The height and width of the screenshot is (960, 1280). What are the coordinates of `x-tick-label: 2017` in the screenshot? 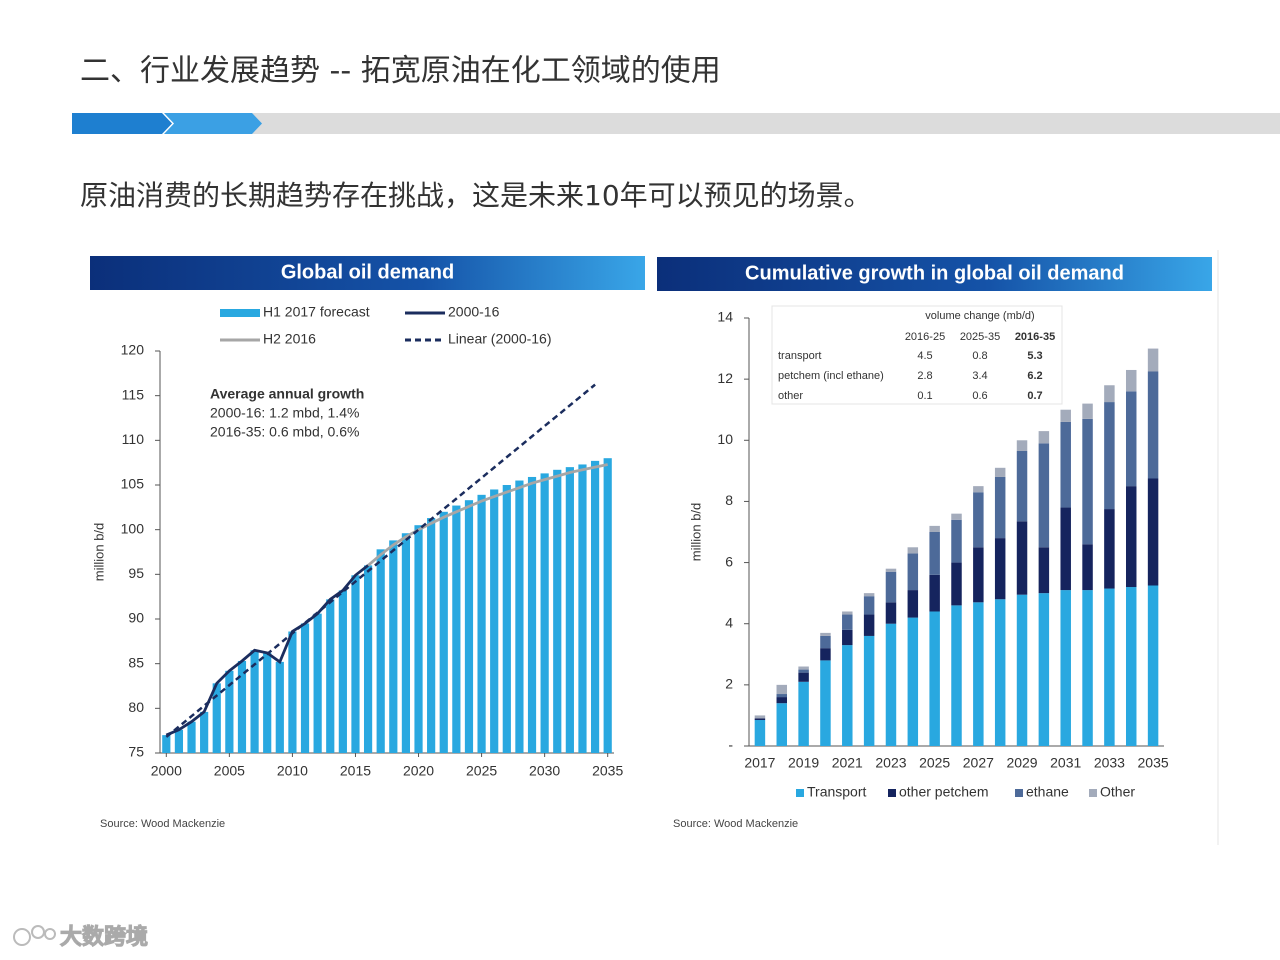 It's located at (759, 763).